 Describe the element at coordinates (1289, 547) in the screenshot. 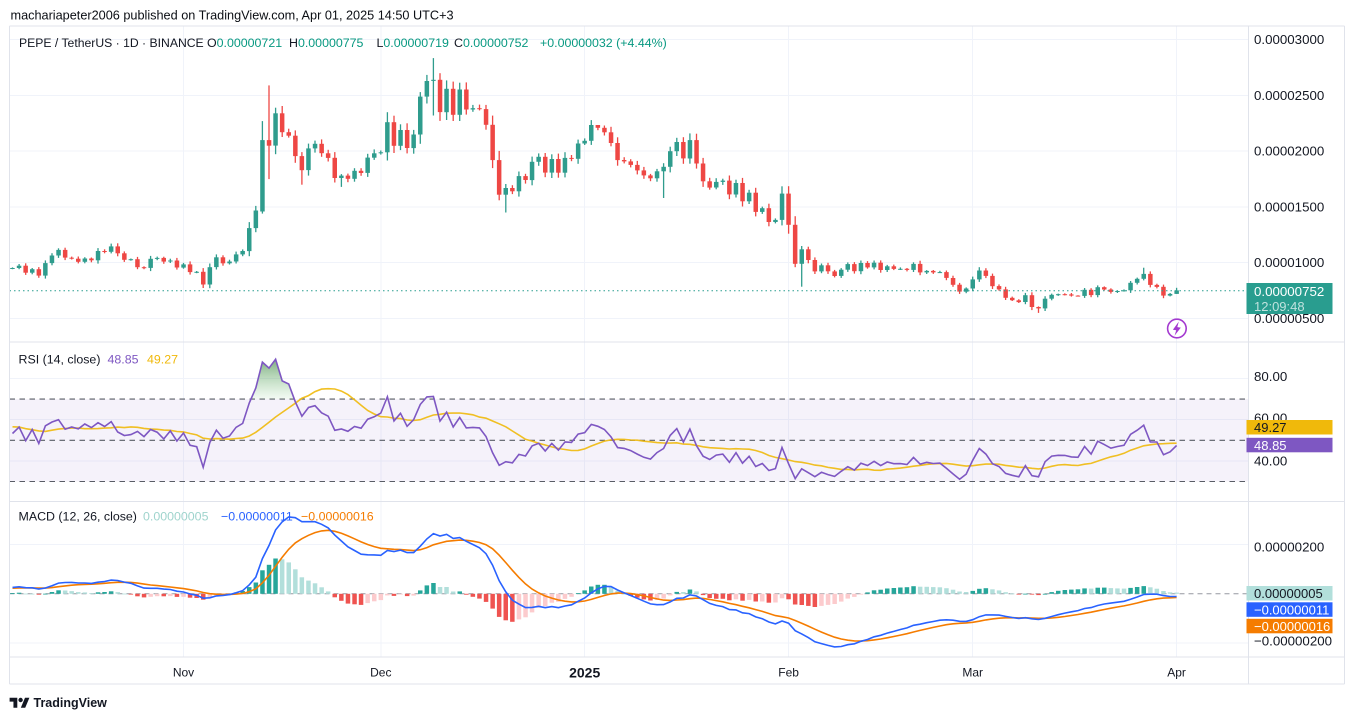

I see `svg-text: 0.00000200` at that location.